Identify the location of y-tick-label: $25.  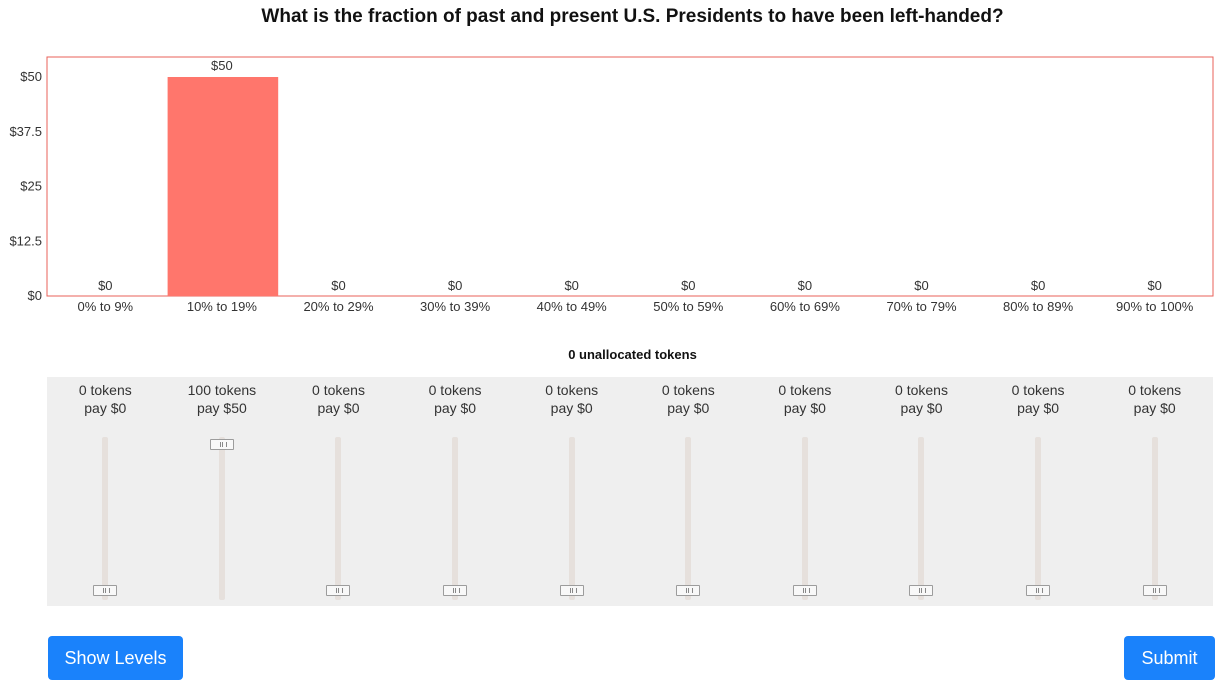
(31, 186).